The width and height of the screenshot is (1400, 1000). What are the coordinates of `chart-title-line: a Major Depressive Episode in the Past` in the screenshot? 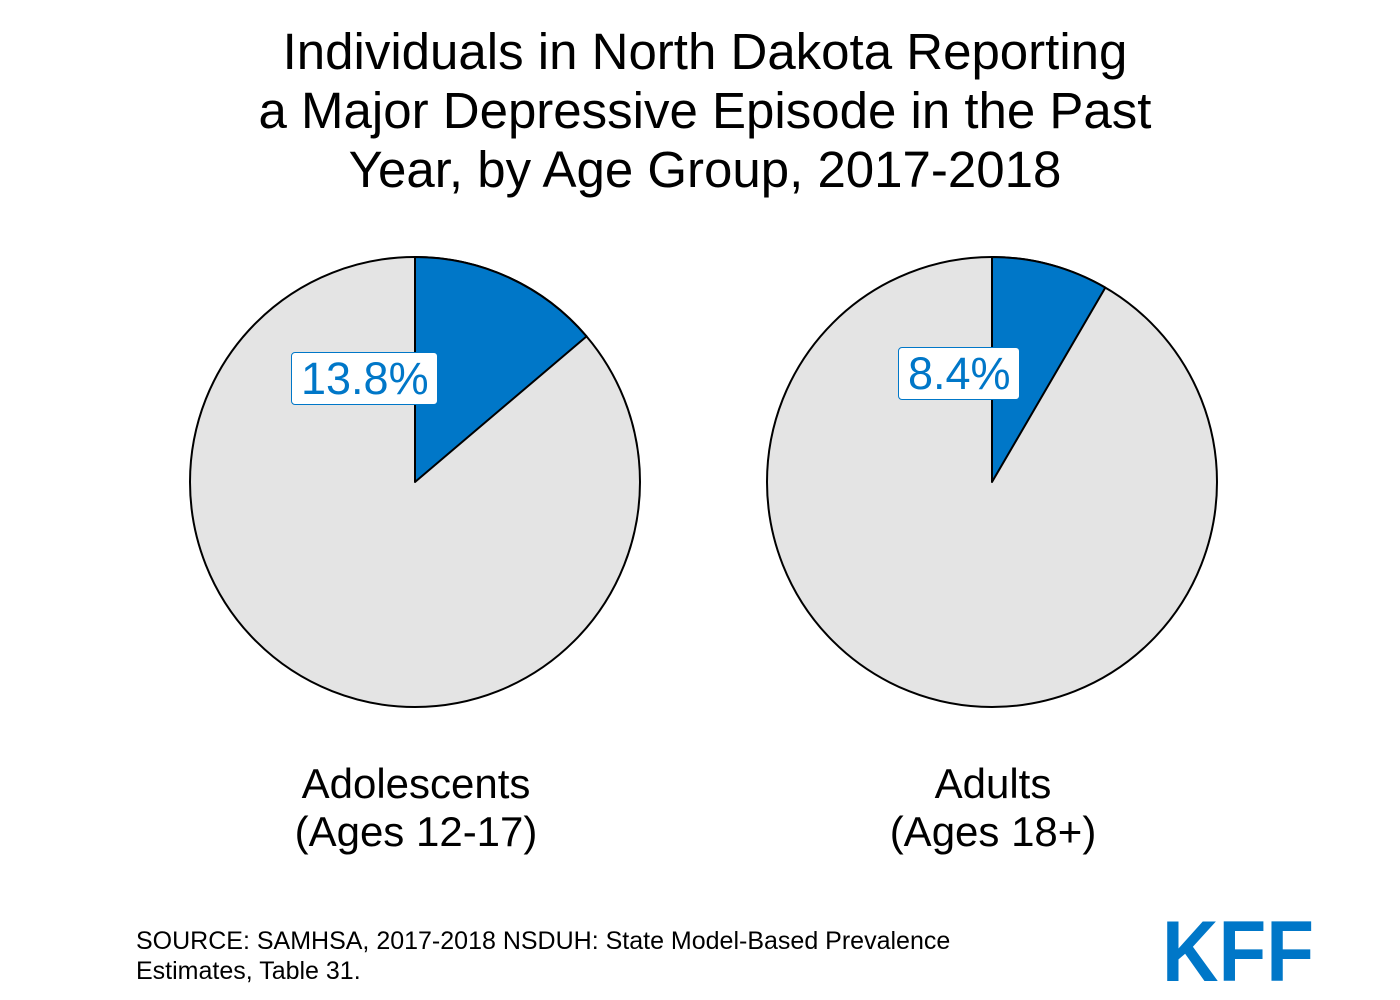 It's located at (705, 110).